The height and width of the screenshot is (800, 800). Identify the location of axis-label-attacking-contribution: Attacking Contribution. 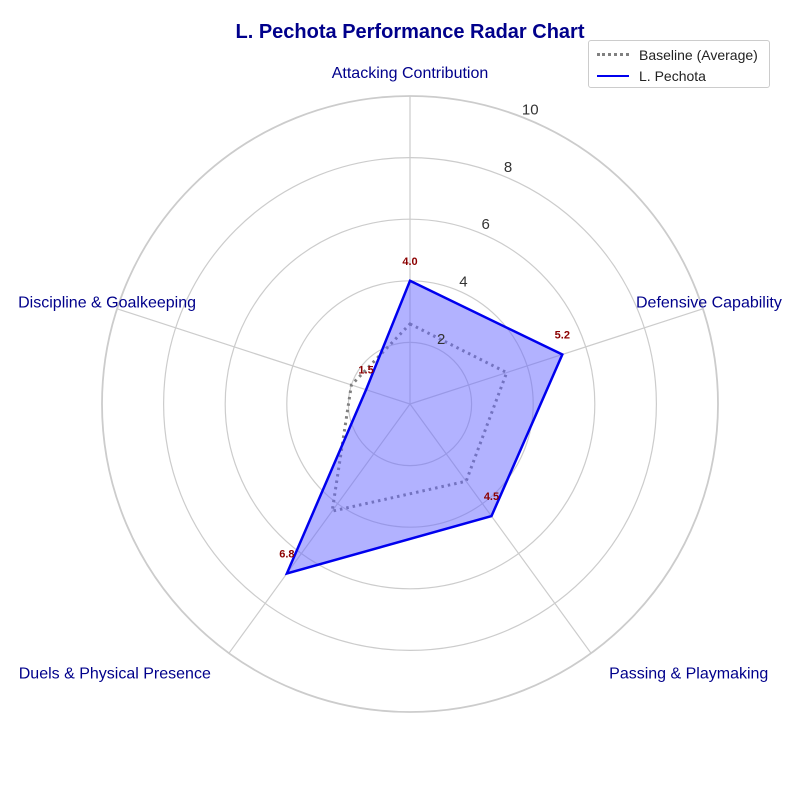
(410, 73).